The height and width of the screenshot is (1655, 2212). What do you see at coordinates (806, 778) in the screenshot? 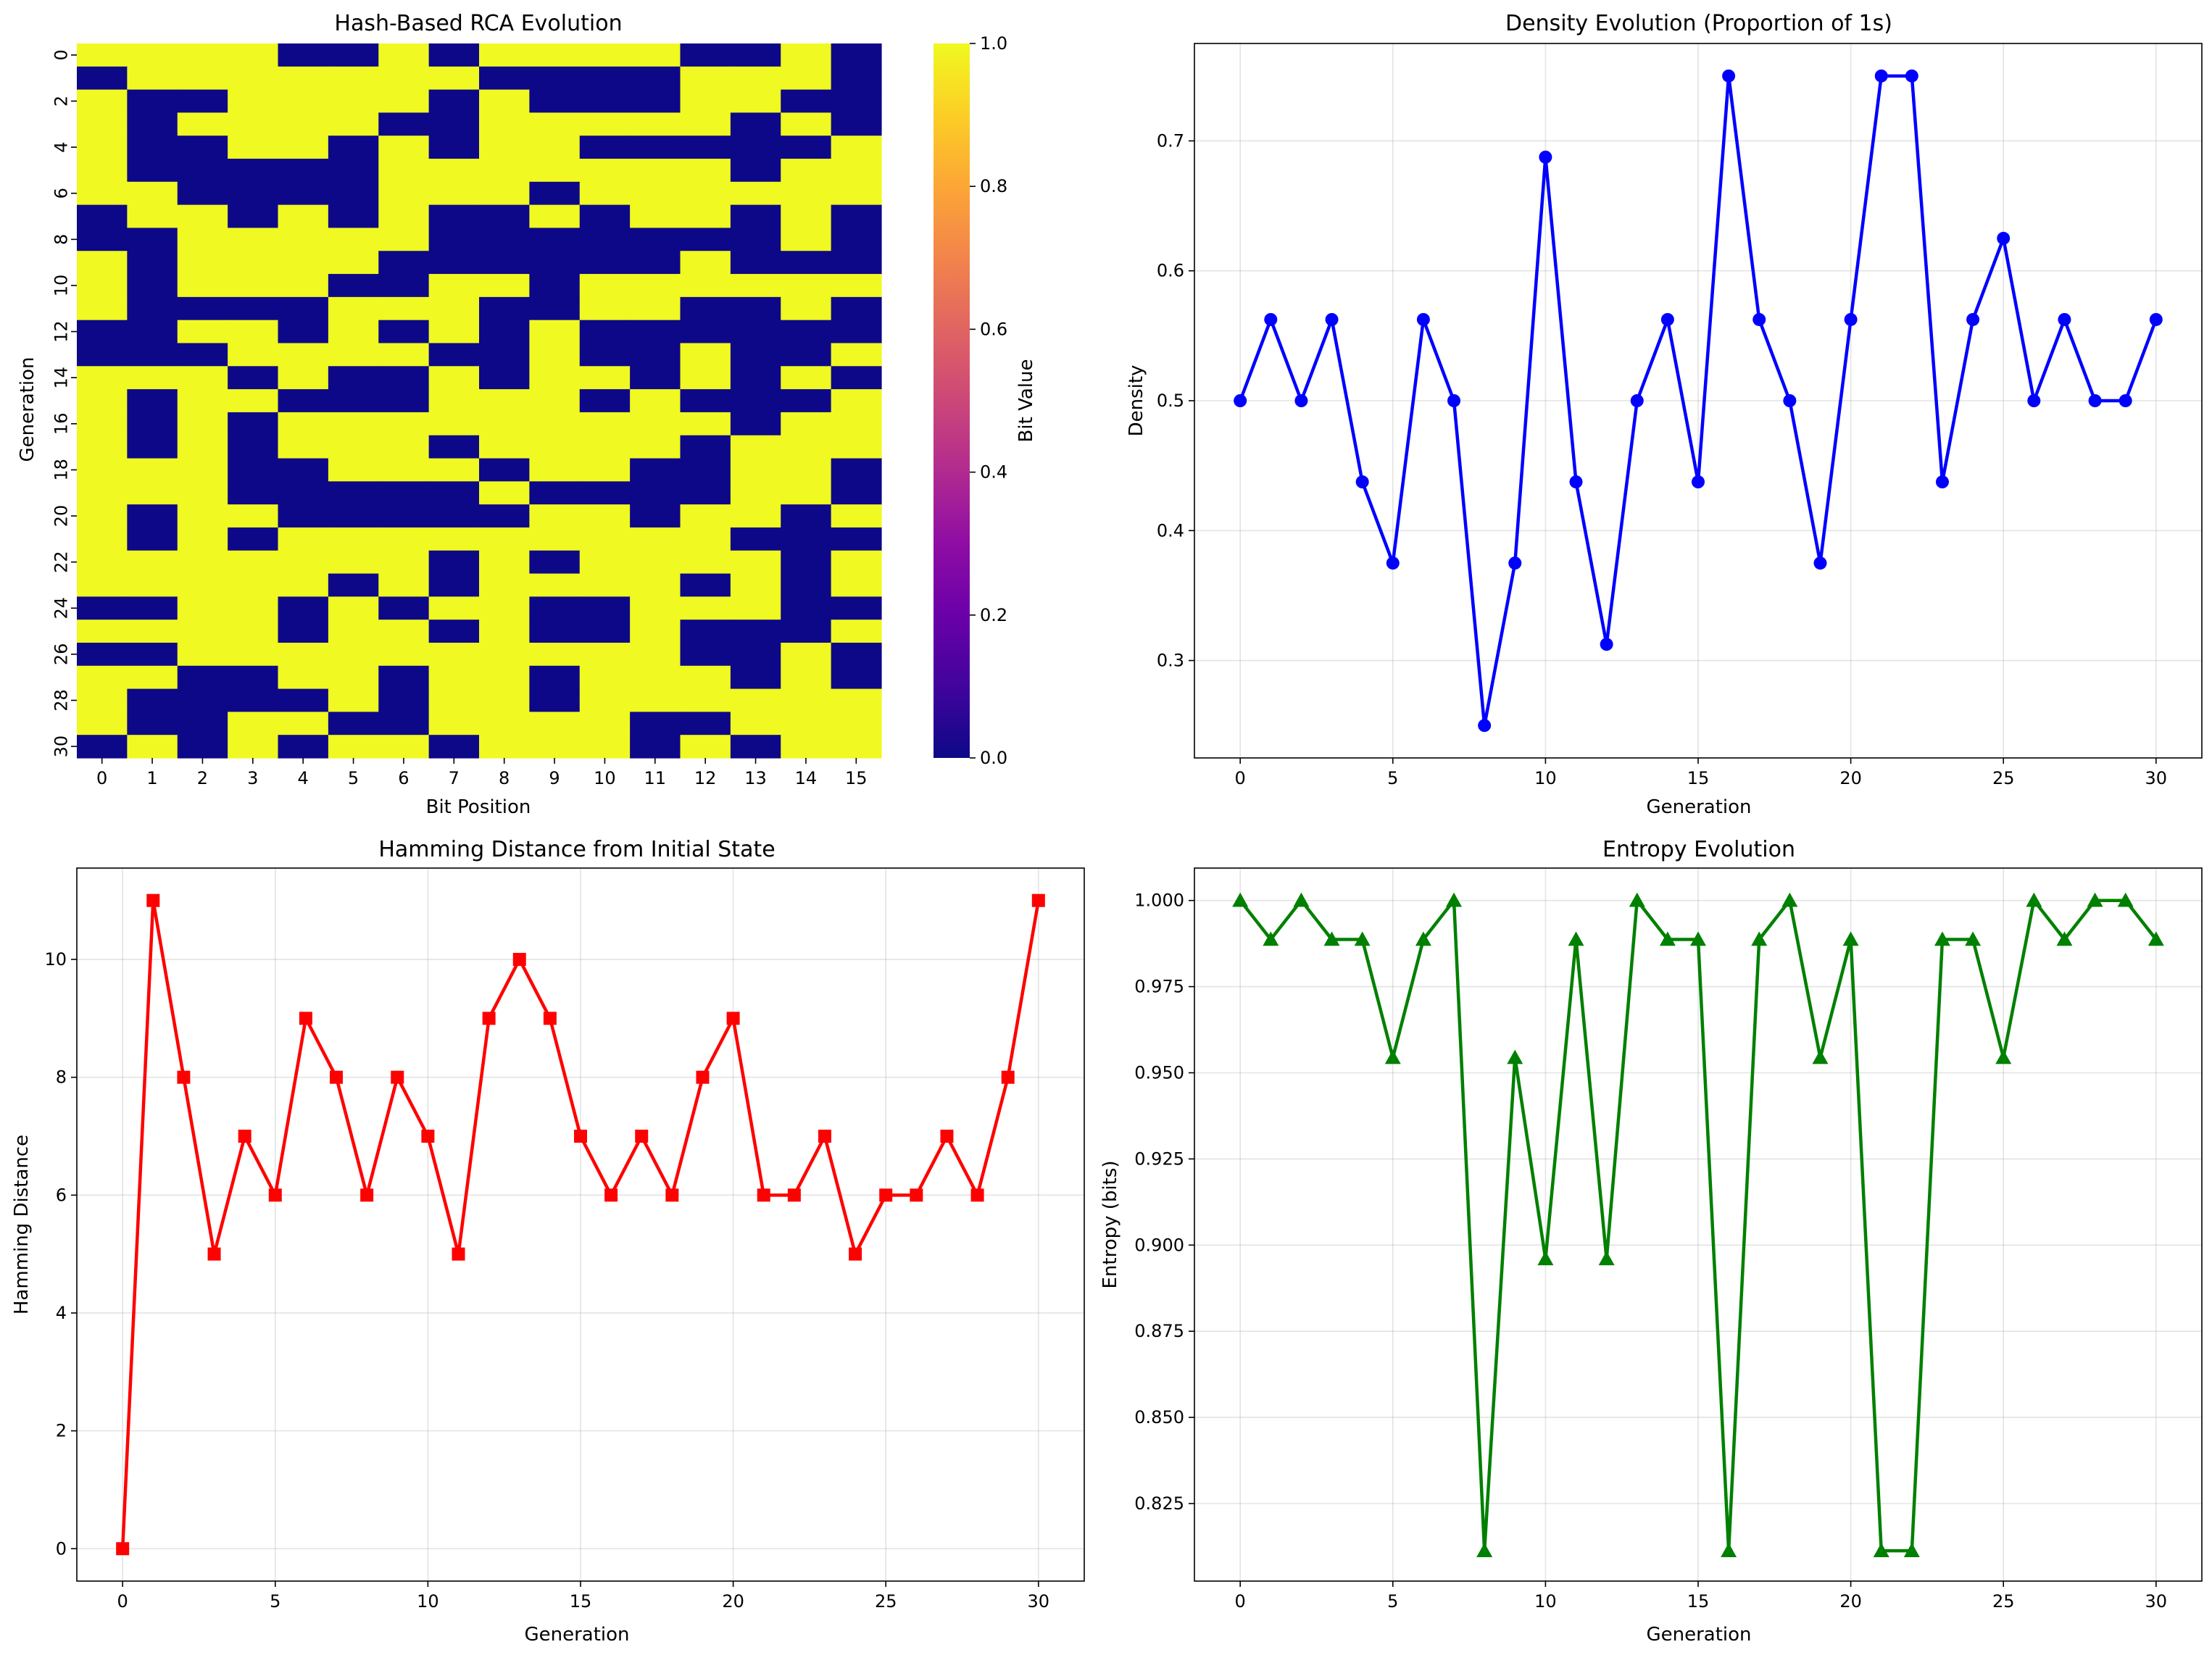
I see `x-tick-label: 14` at bounding box center [806, 778].